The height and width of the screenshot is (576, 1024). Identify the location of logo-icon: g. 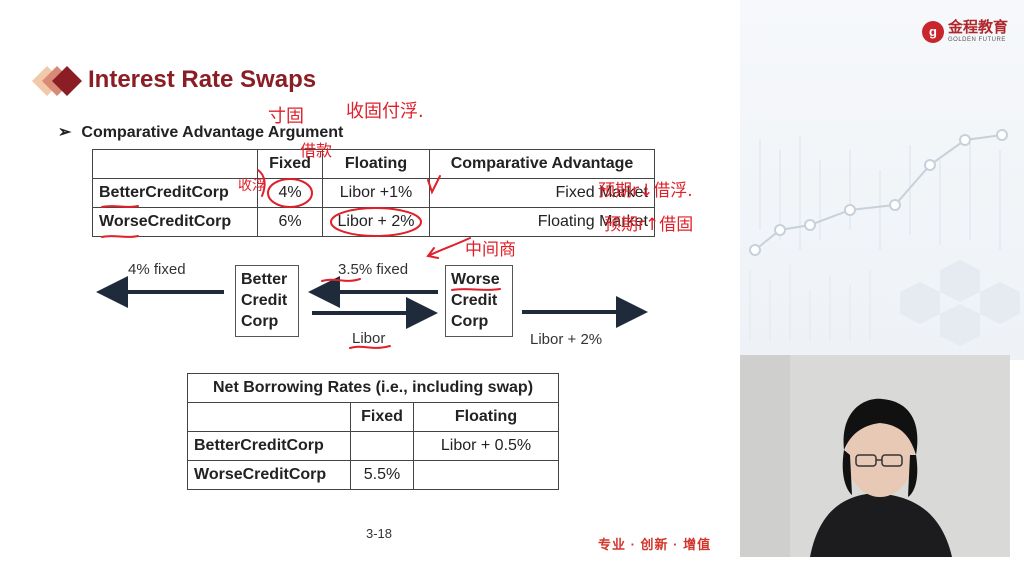
(933, 31).